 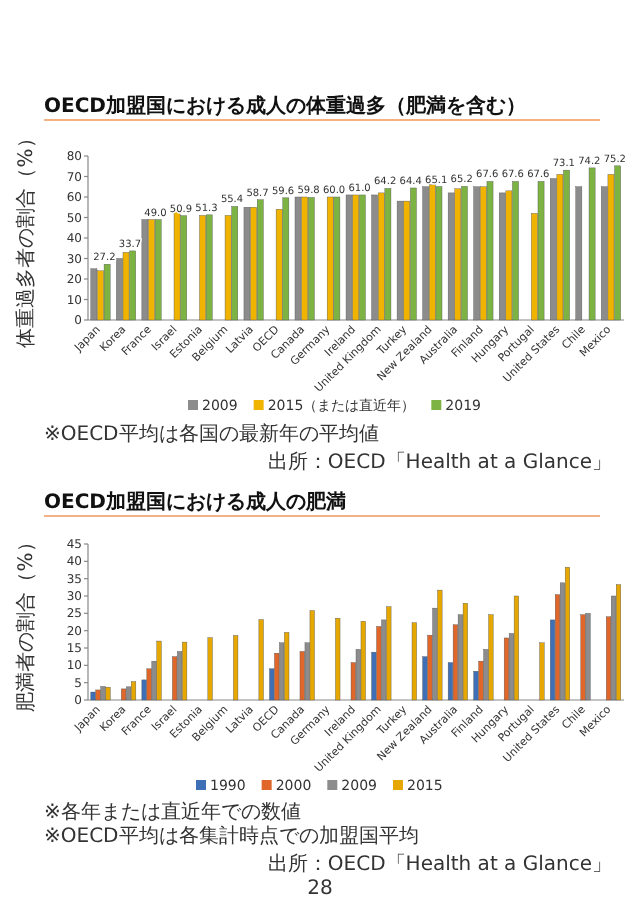 I want to click on chart-title: OECD加盟国における成人の体重過多（肥満を含む）, so click(x=285, y=106).